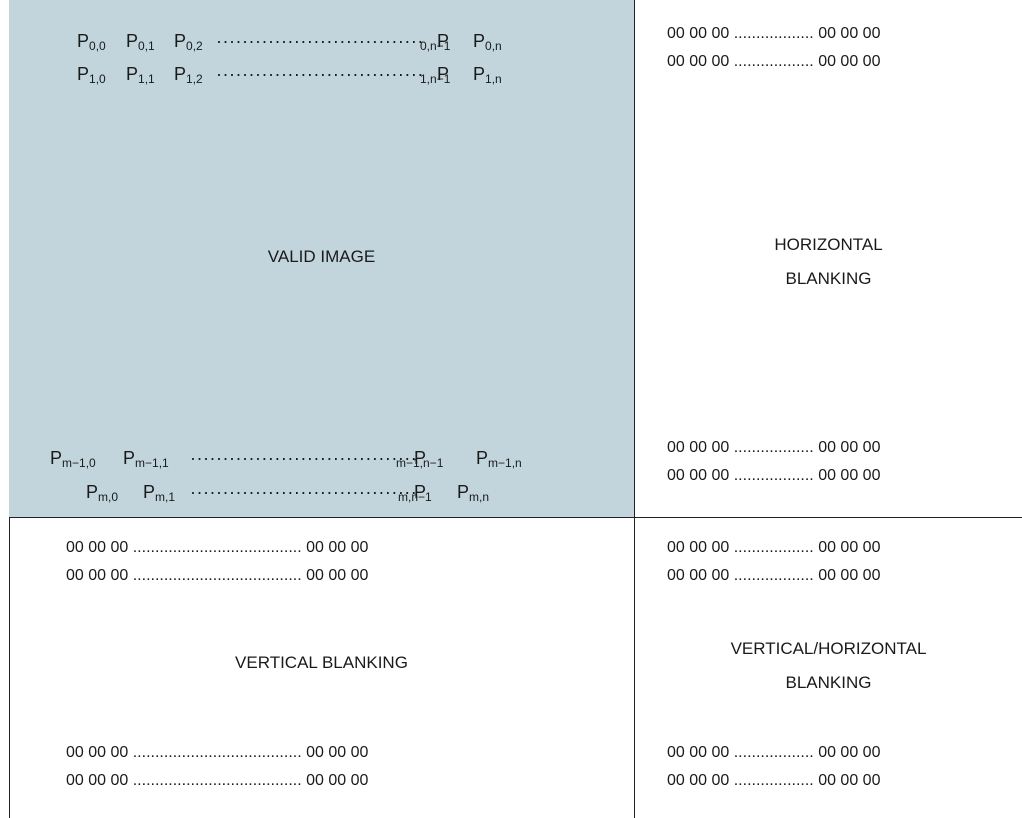 This screenshot has height=818, width=1022. I want to click on vertical-blanking-label: VERTICAL BLANKING, so click(321, 662).